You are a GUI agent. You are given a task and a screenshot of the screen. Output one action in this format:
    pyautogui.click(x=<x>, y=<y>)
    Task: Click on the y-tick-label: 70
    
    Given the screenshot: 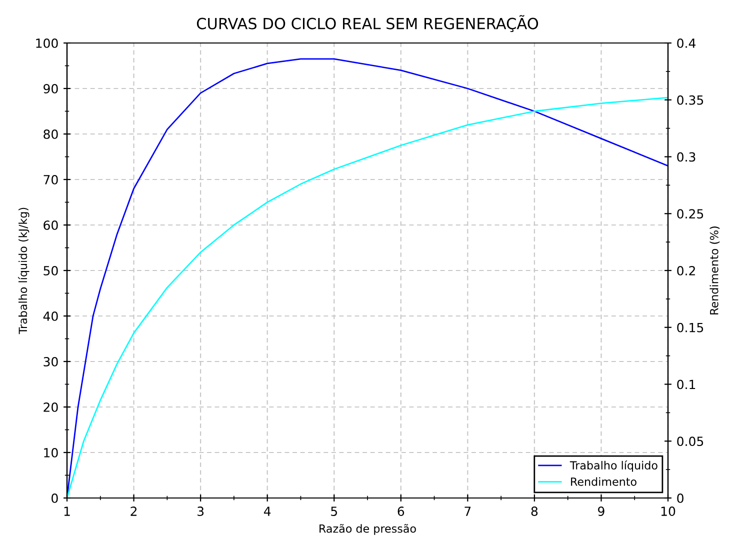 What is the action you would take?
    pyautogui.click(x=51, y=179)
    